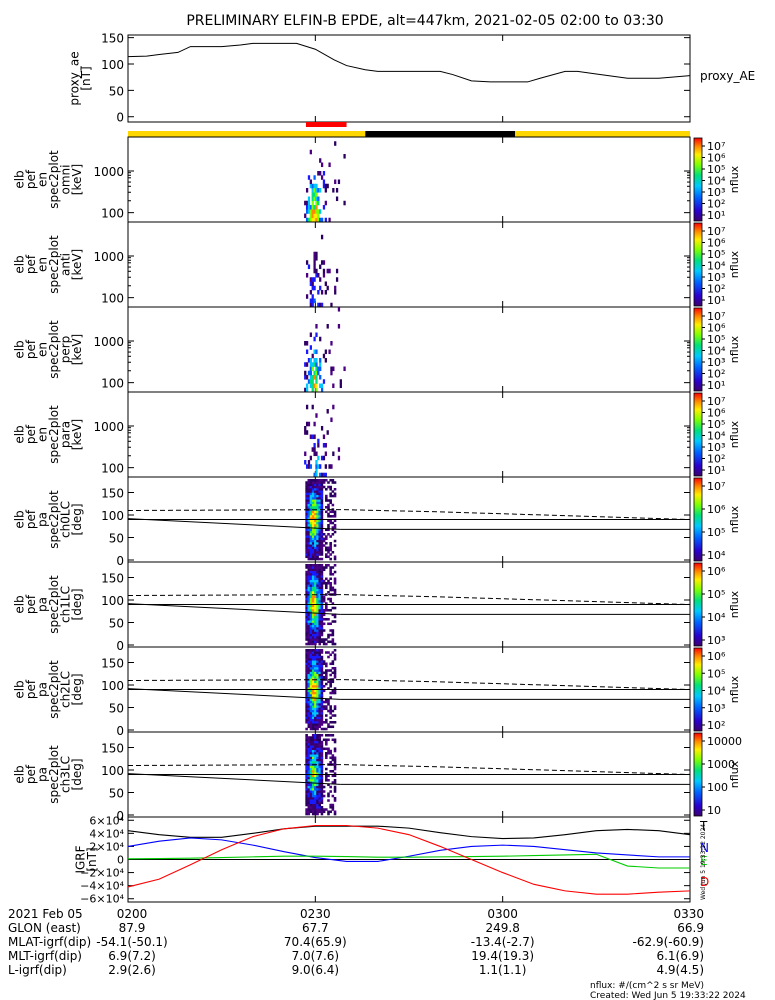 The width and height of the screenshot is (775, 1000). I want to click on ephemeris-value: 6.1(6.9), so click(680, 956).